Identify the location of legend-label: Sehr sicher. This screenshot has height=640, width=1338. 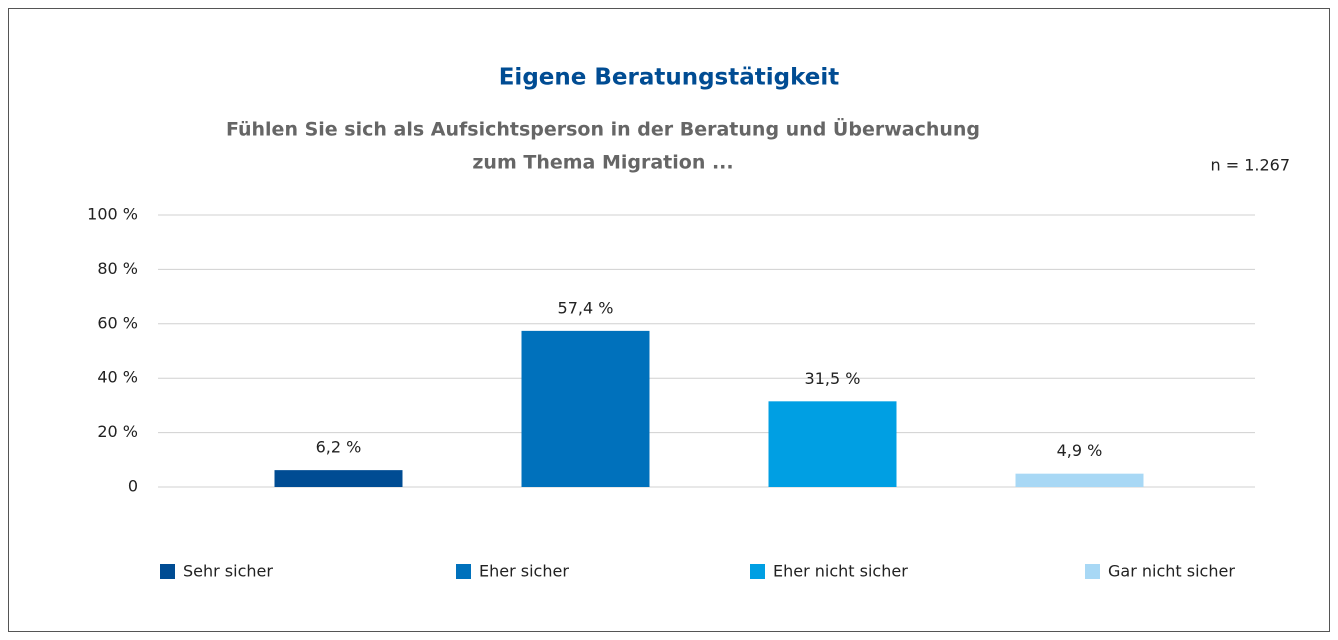
(228, 571).